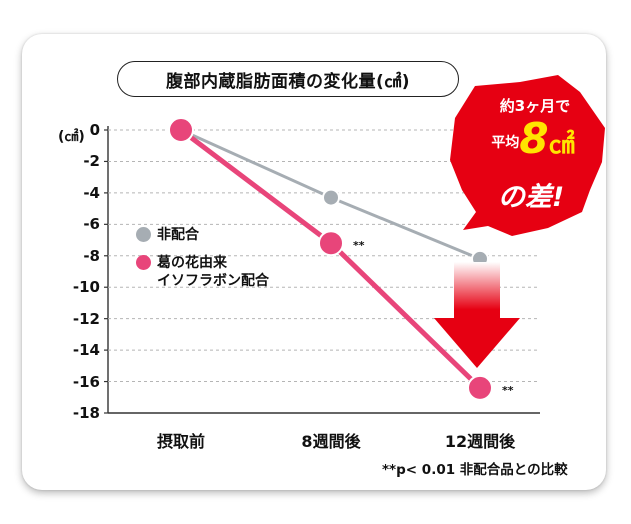 The image size is (631, 524). I want to click on x-tick-label: 摂取前, so click(181, 441).